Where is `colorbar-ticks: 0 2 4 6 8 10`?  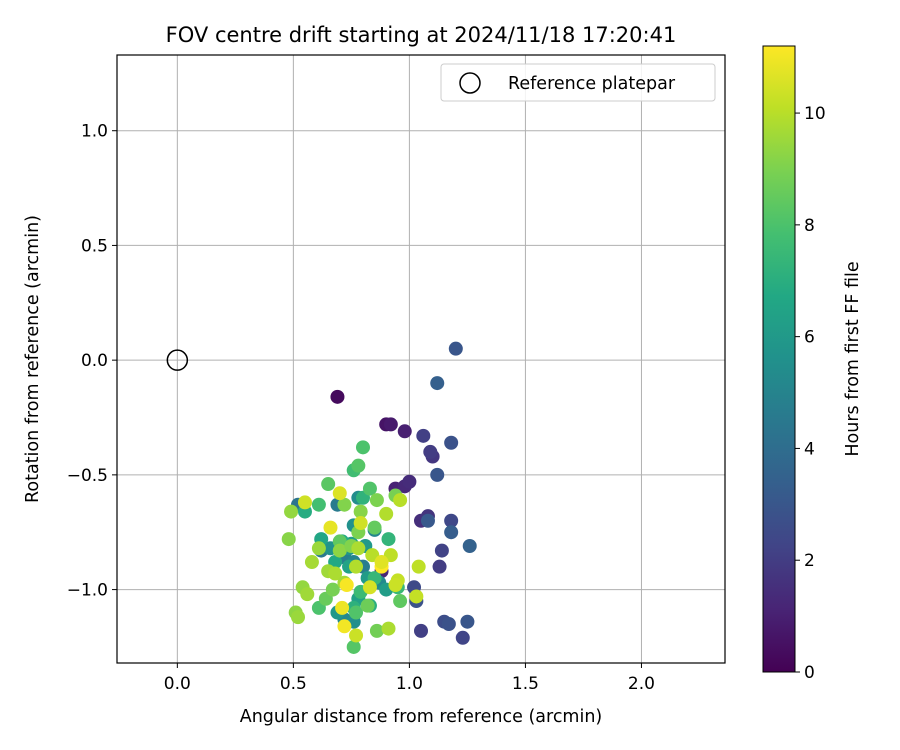
colorbar-ticks: 0 2 4 6 8 10 is located at coordinates (810, 393).